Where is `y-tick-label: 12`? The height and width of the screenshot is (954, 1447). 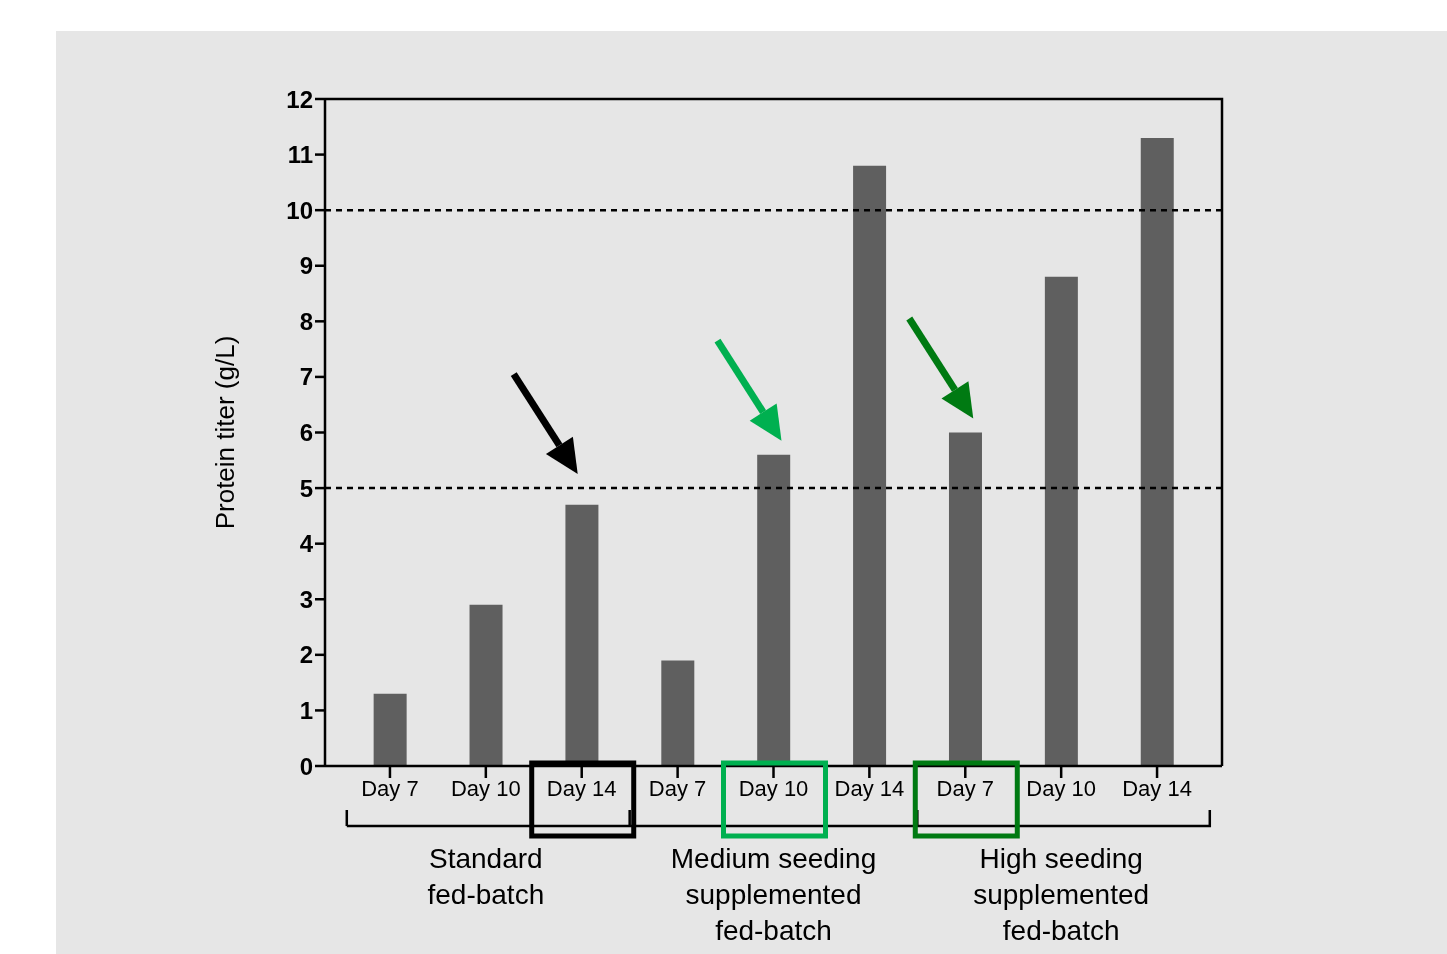
y-tick-label: 12 is located at coordinates (299, 99).